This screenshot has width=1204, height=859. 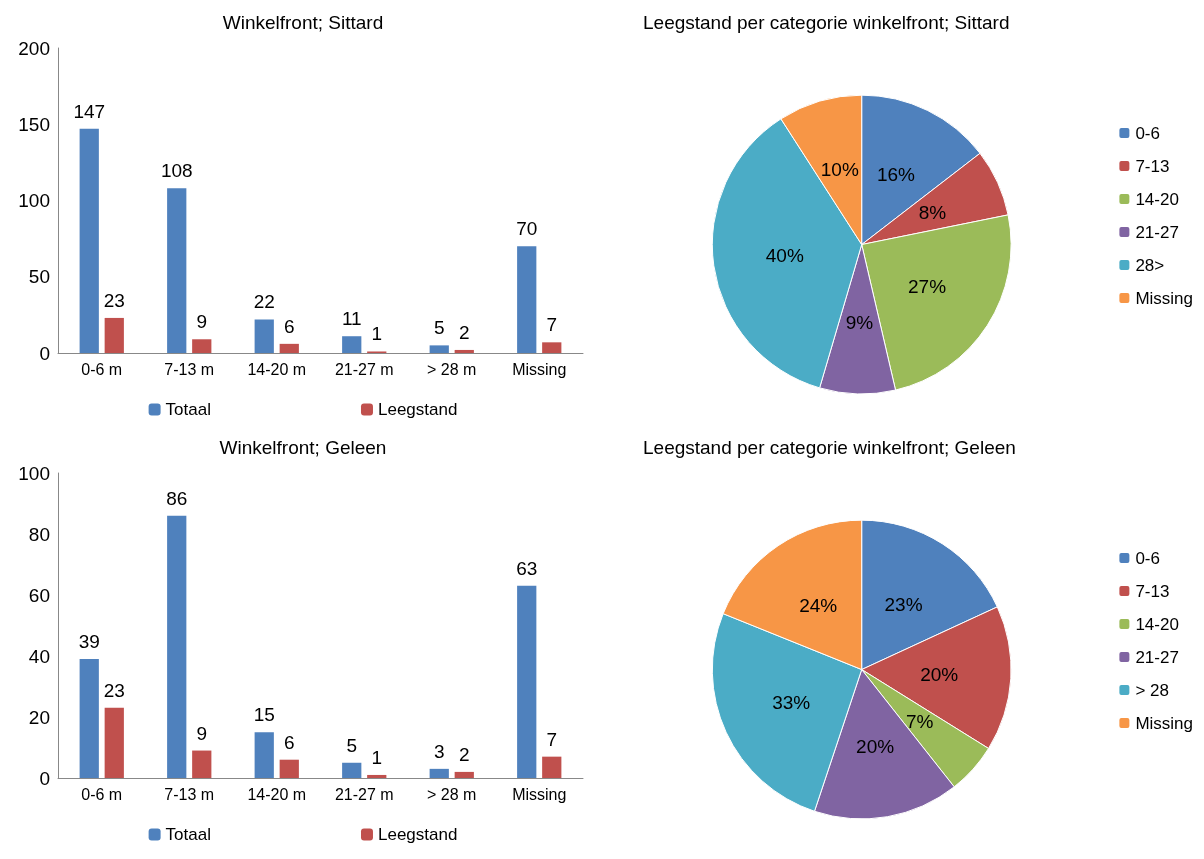 I want to click on data-label: 70, so click(x=527, y=229).